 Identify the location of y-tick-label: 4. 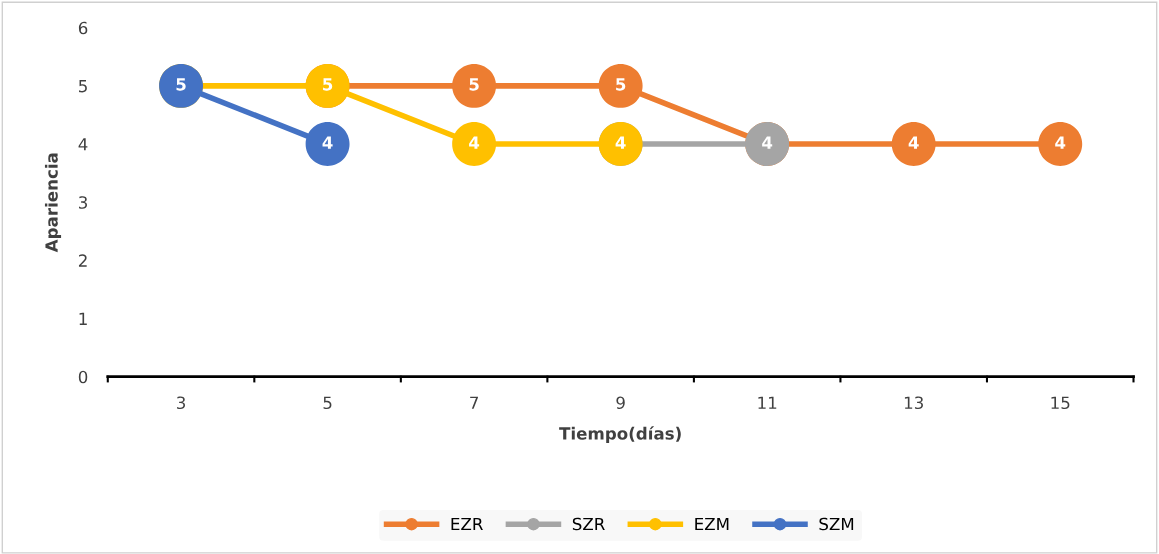
(83, 144).